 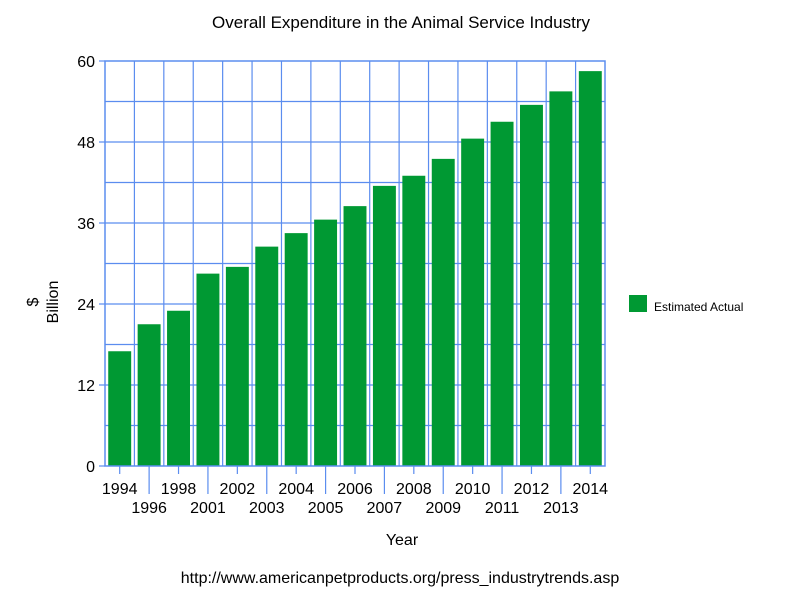 What do you see at coordinates (149, 395) in the screenshot?
I see `bar-1996` at bounding box center [149, 395].